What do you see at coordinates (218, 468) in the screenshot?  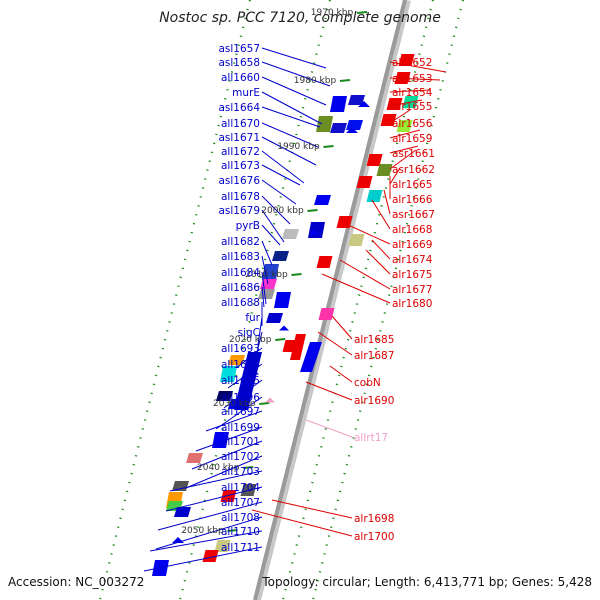 I see `kbp-tick-label: 2040 kbp` at bounding box center [218, 468].